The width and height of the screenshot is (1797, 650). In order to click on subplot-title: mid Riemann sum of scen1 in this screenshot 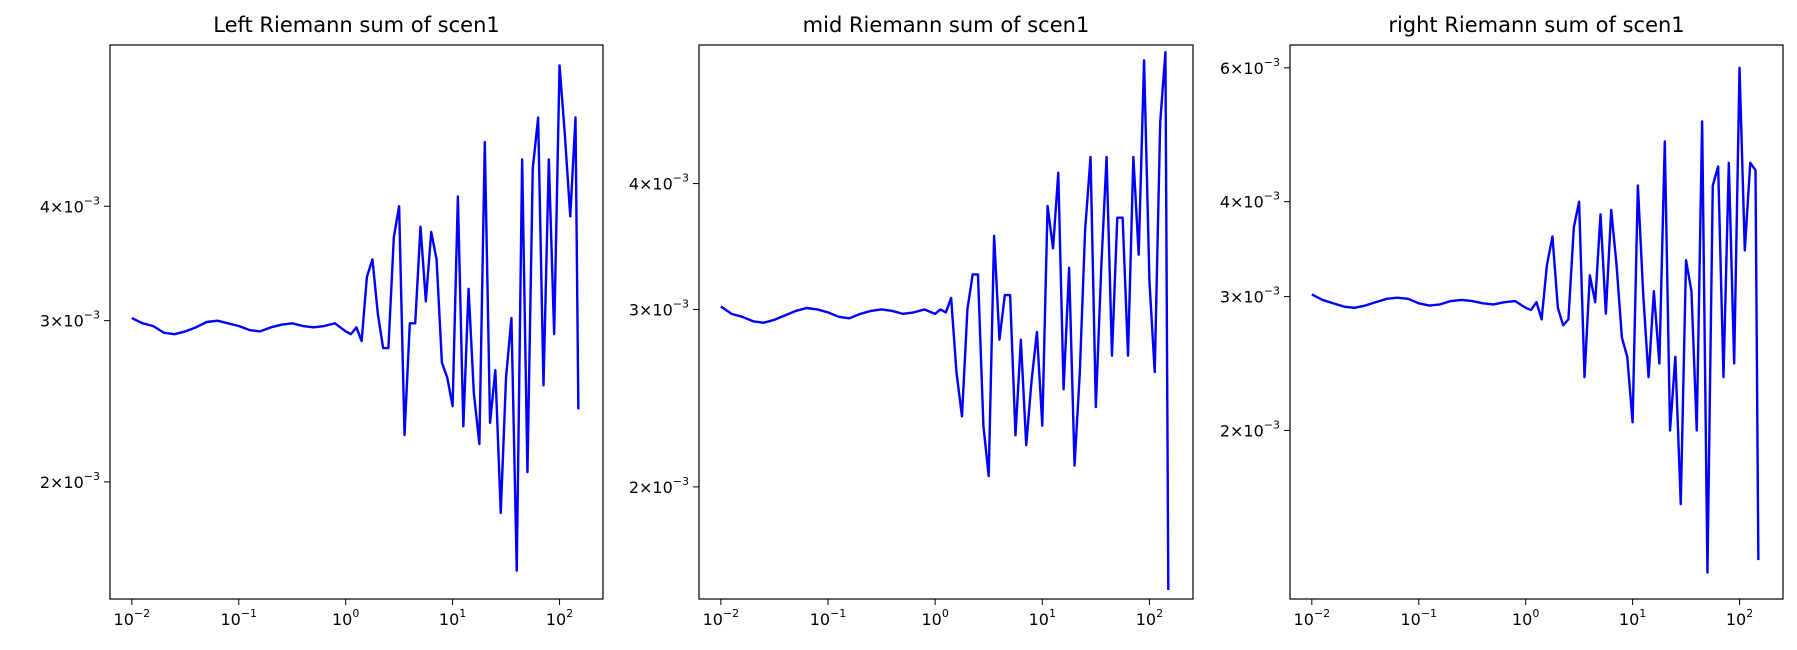, I will do `click(946, 25)`.